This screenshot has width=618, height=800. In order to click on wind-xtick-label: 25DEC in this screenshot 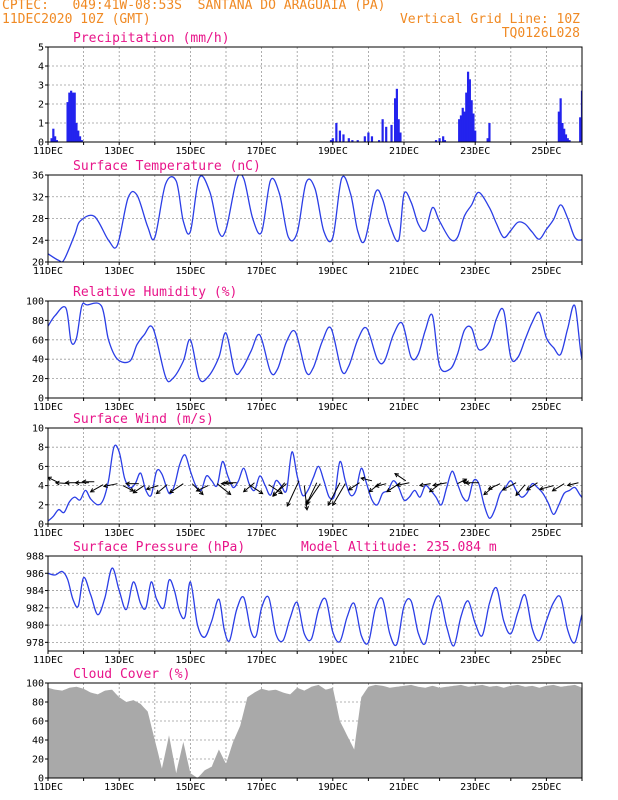, I will do `click(546, 533)`.